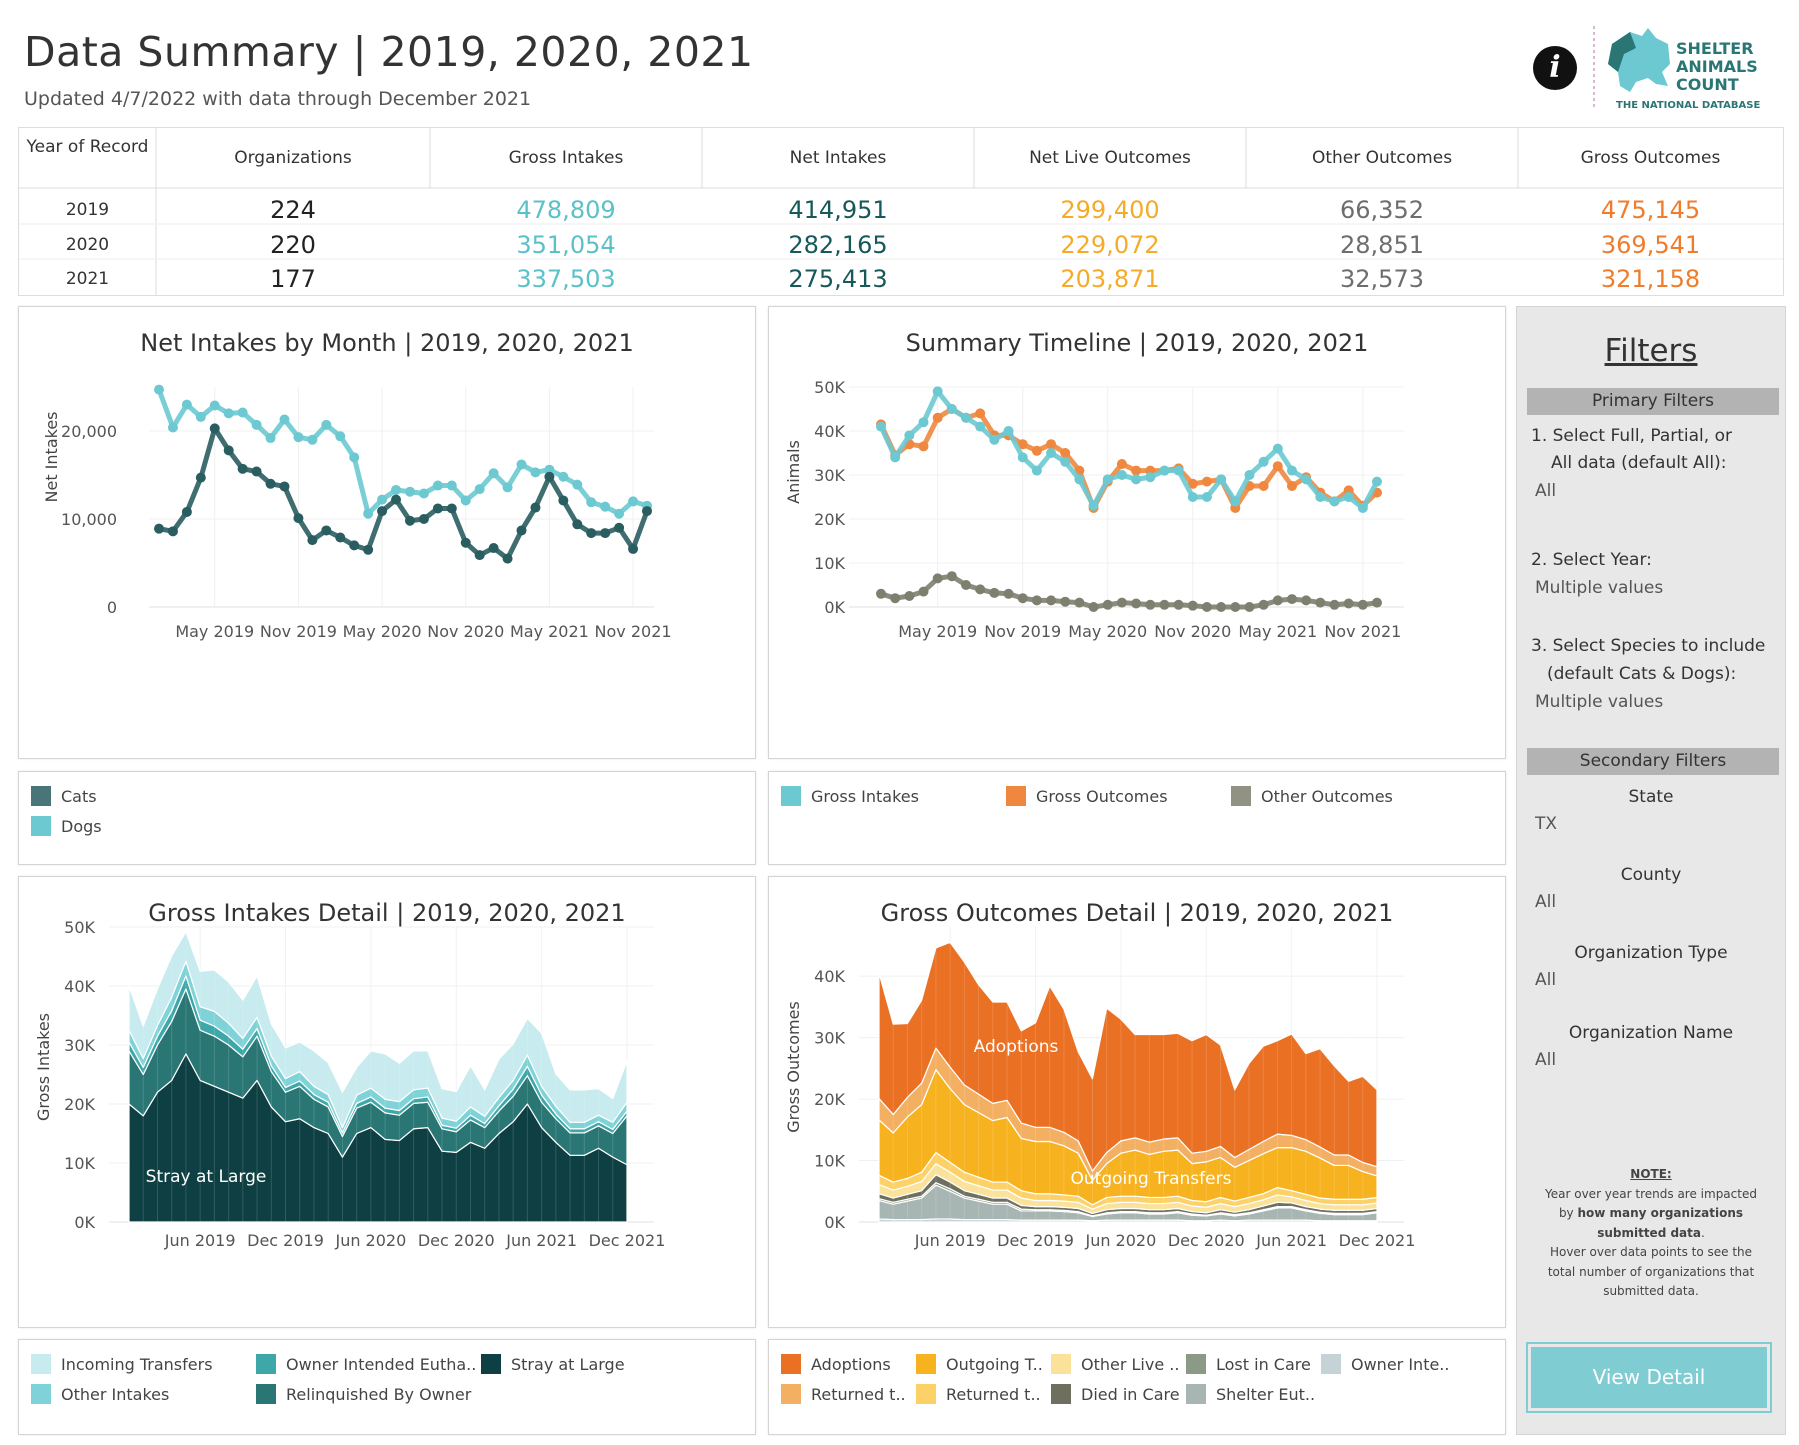 This screenshot has height=1445, width=1799. What do you see at coordinates (389, 52) in the screenshot?
I see `page-title: Data Summary | 2019, 2020, 2021` at bounding box center [389, 52].